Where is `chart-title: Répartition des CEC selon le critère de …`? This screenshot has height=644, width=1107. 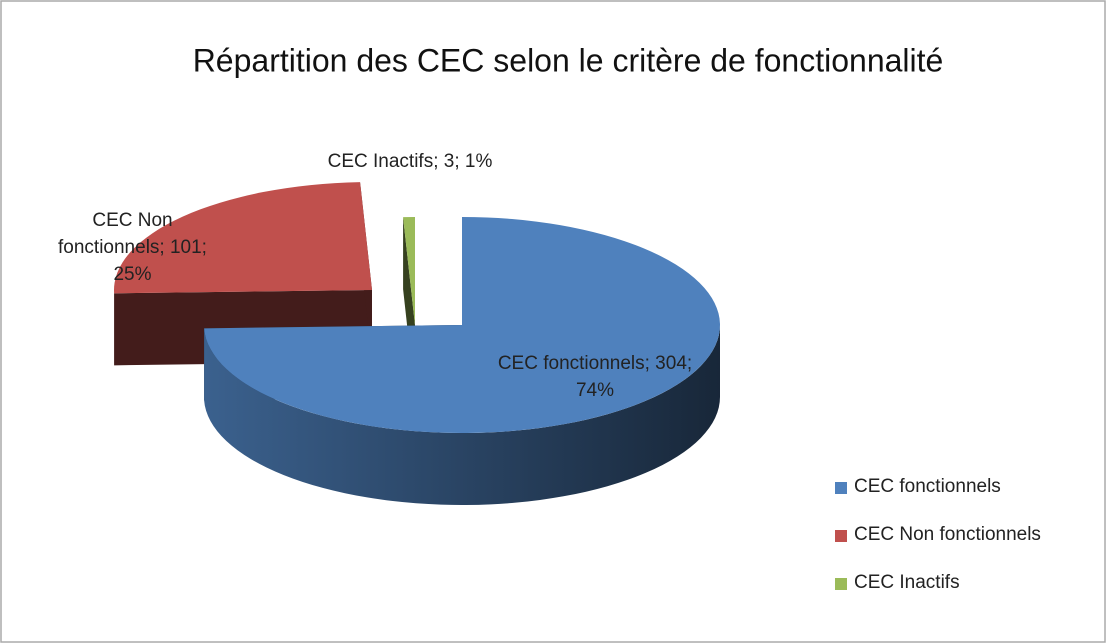 chart-title: Répartition des CEC selon le critère de … is located at coordinates (568, 60).